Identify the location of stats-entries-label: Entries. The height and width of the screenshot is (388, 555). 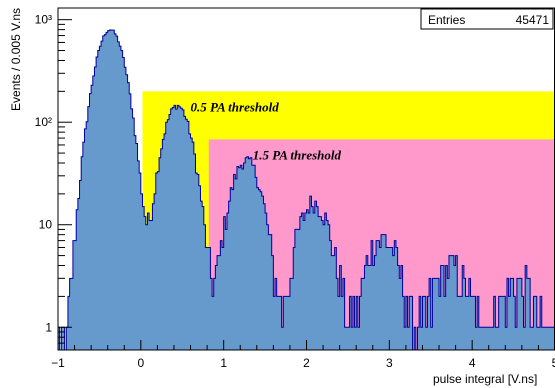
(446, 20).